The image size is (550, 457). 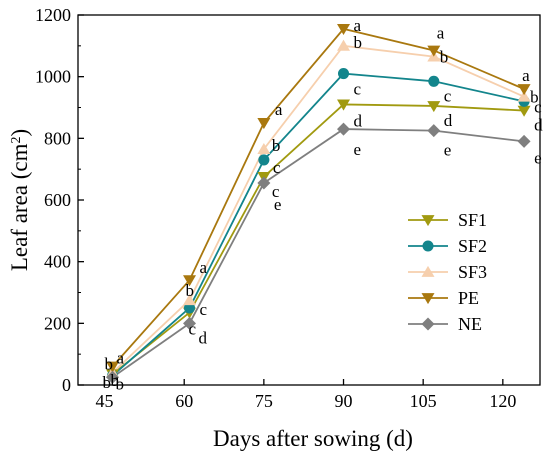 I want to click on significance-label-sf1: b, so click(x=115, y=380).